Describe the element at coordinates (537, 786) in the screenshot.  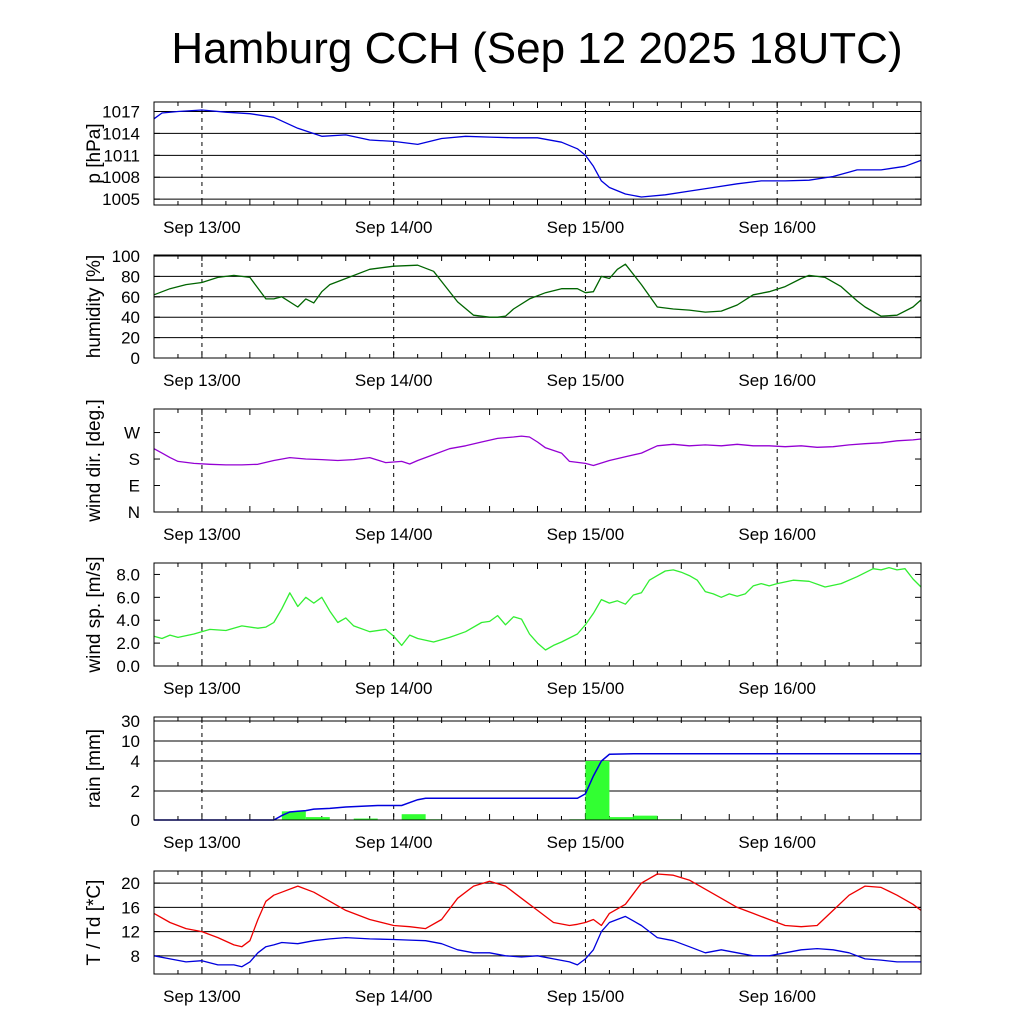
I see `rain-cumulative-line` at that location.